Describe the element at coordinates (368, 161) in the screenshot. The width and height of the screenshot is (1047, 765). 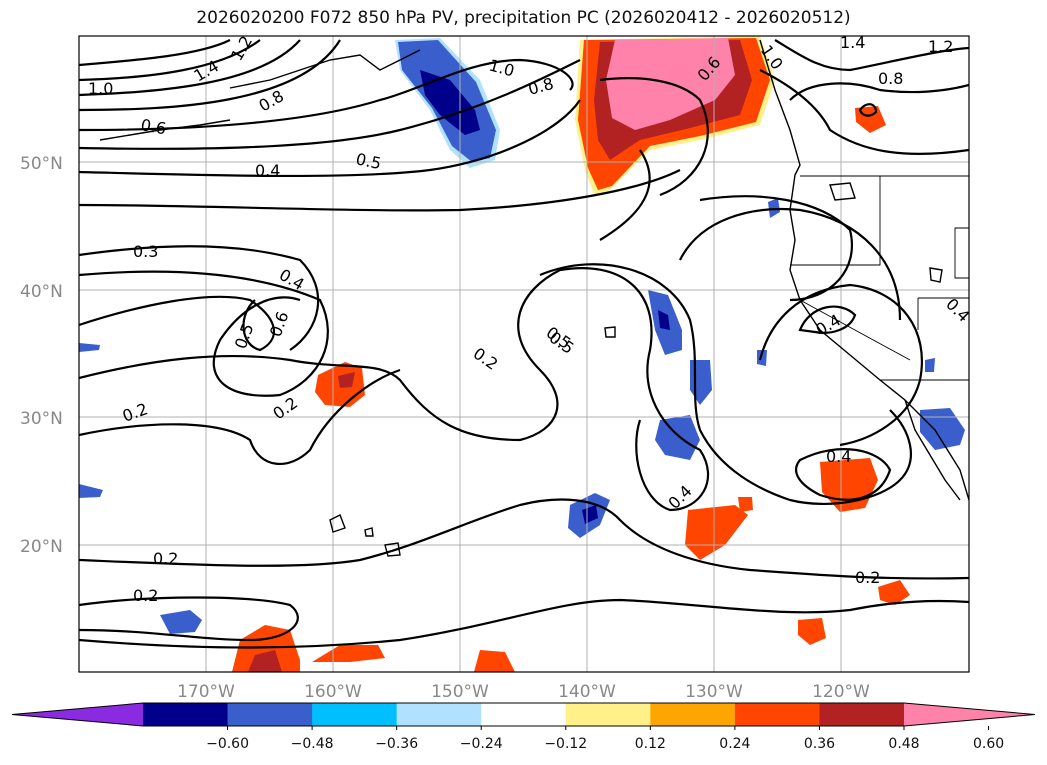
I see `contour-label: 0.5` at that location.